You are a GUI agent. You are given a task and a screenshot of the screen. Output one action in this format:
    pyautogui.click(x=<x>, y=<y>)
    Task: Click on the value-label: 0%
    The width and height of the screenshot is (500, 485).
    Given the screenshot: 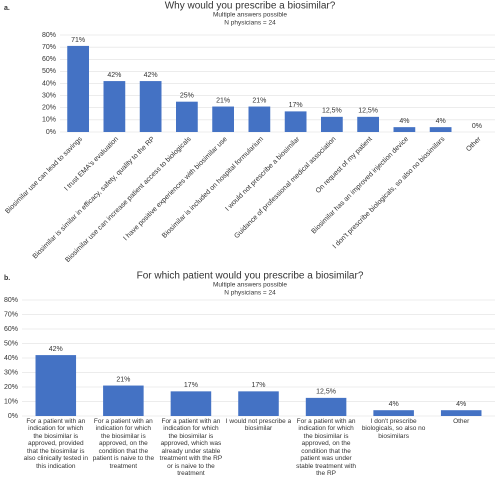 What is the action you would take?
    pyautogui.click(x=477, y=126)
    